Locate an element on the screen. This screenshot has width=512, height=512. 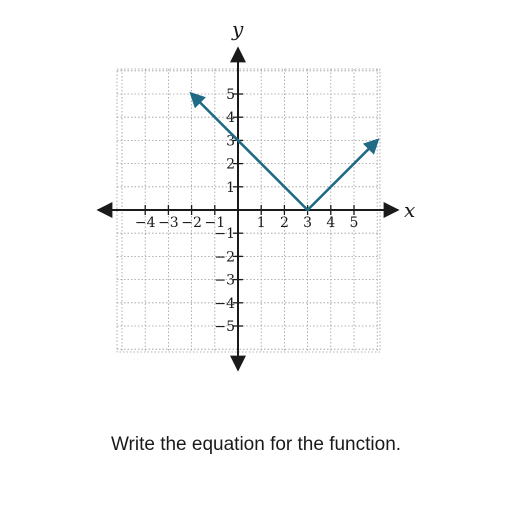
question-text: Write the equation for the function. is located at coordinates (256, 444).